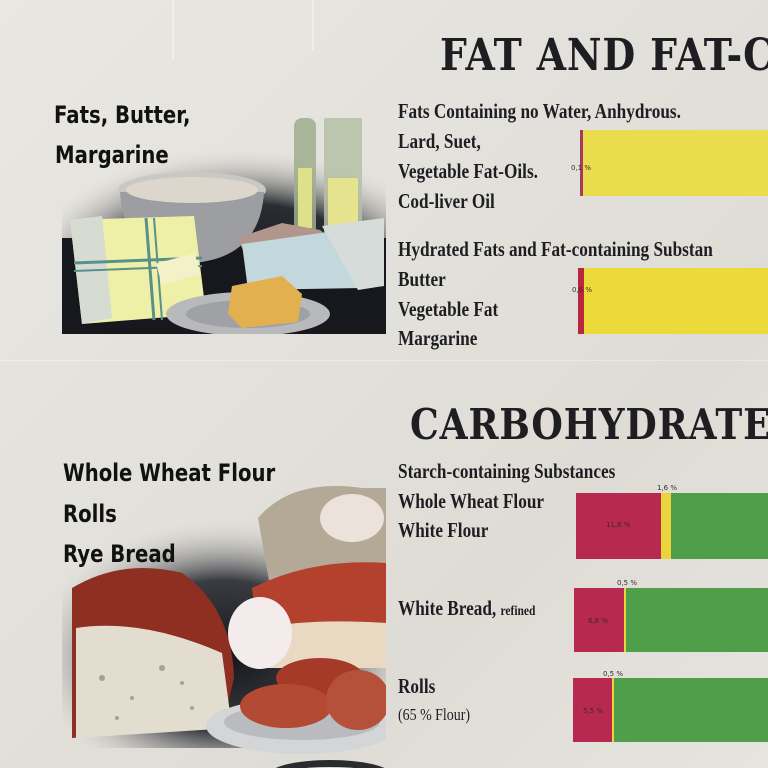 The width and height of the screenshot is (768, 768). I want to click on carb-row2-bar, so click(671, 620).